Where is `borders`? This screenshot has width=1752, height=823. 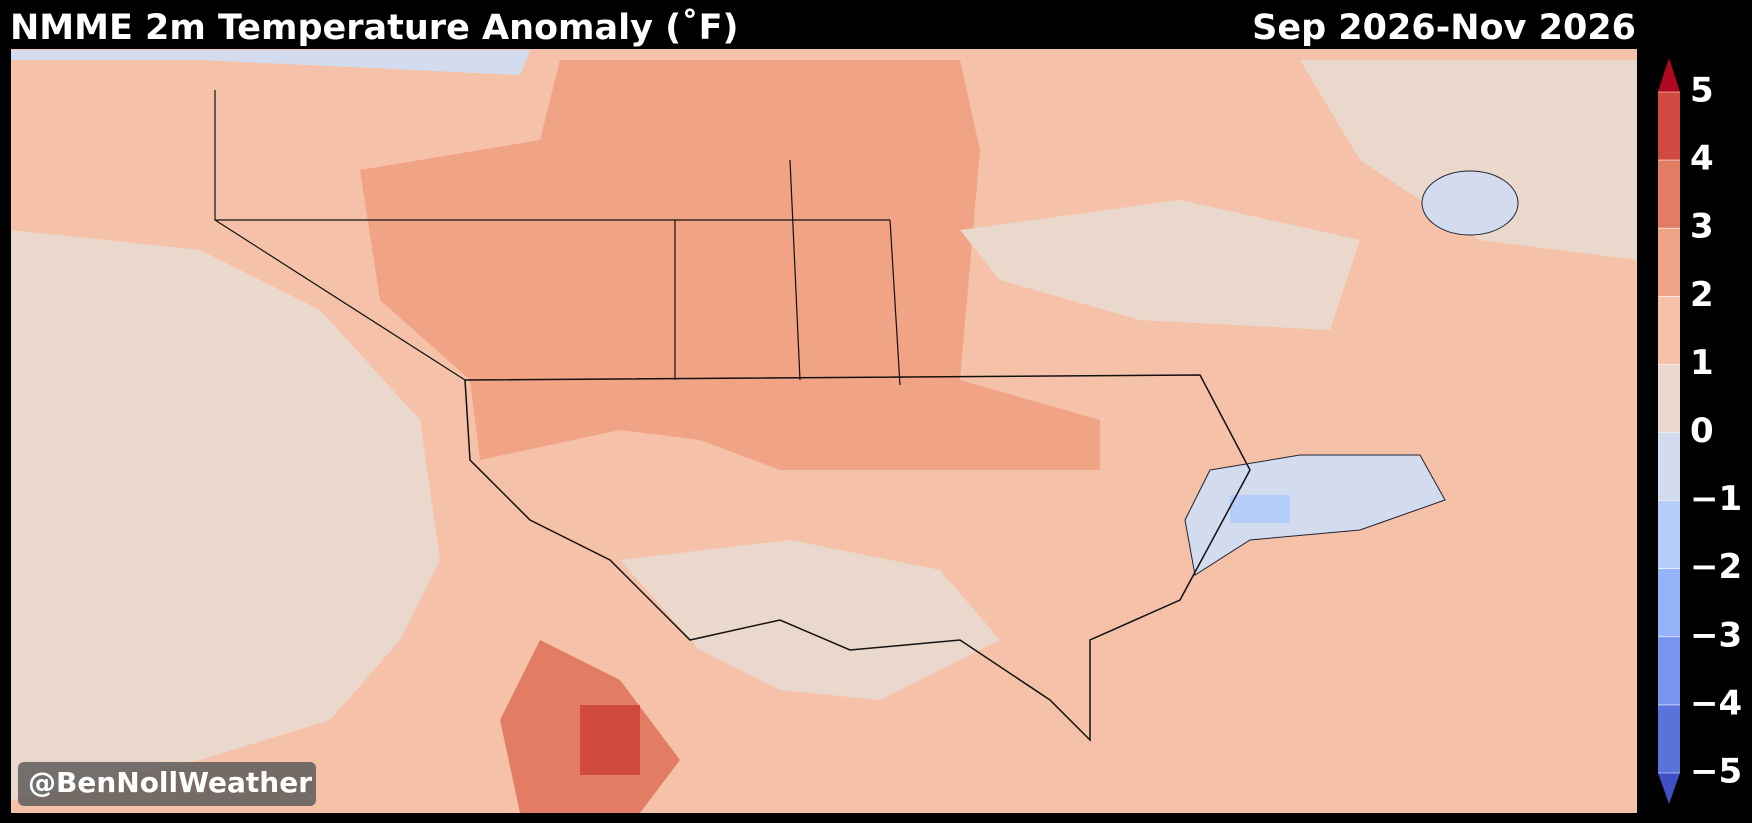 borders is located at coordinates (557, 238).